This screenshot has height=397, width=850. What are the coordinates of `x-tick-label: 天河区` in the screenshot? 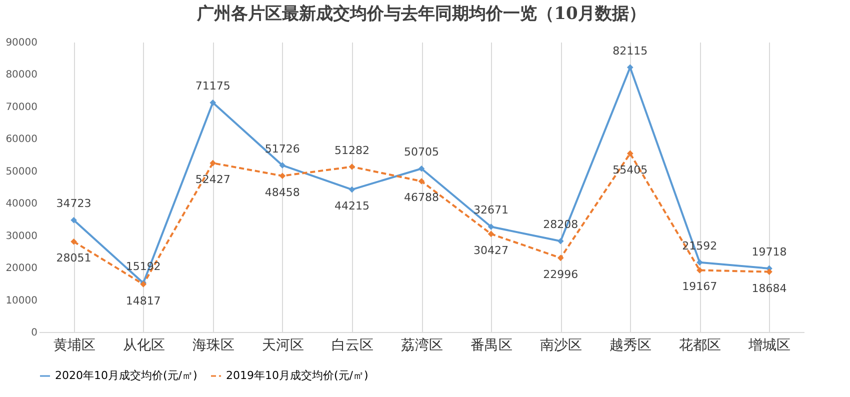 It's located at (283, 346).